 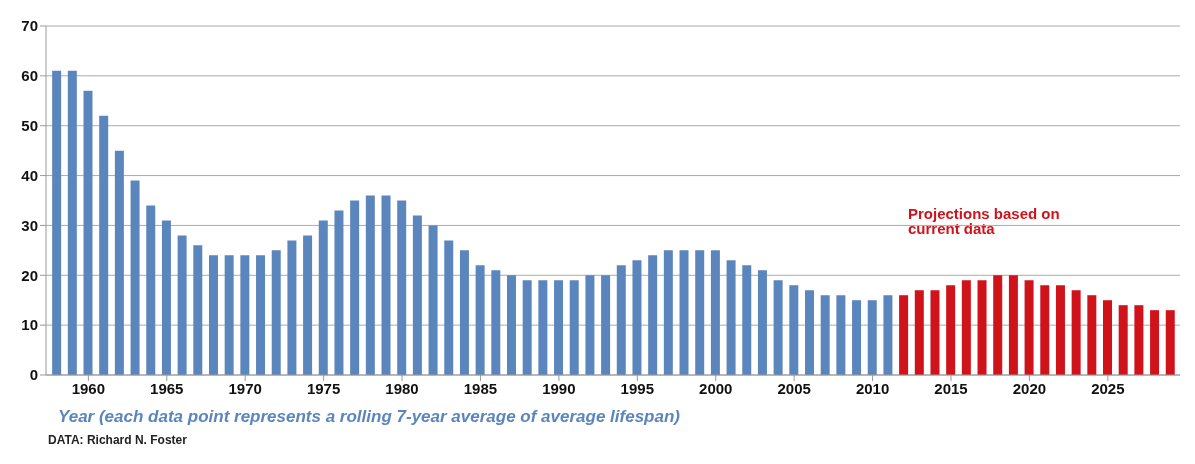 What do you see at coordinates (716, 388) in the screenshot?
I see `x-tick-label: 2000` at bounding box center [716, 388].